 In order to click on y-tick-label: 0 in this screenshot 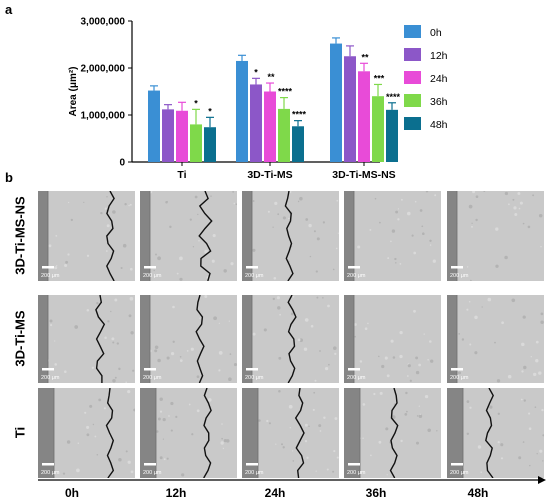, I will do `click(122, 163)`.